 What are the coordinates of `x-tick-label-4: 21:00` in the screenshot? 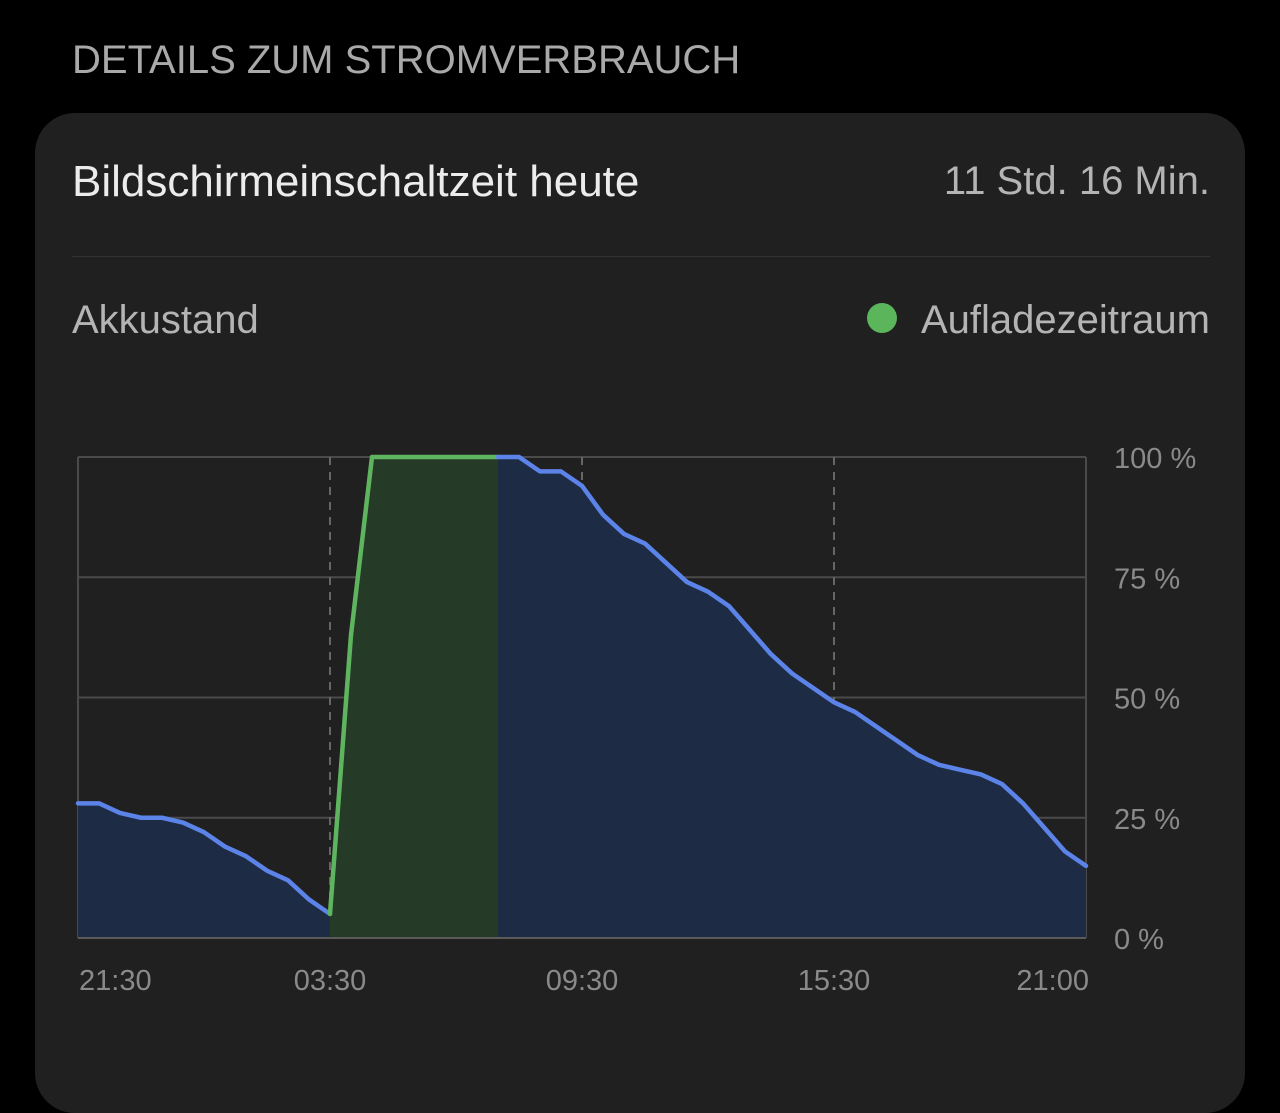 It's located at (1052, 981).